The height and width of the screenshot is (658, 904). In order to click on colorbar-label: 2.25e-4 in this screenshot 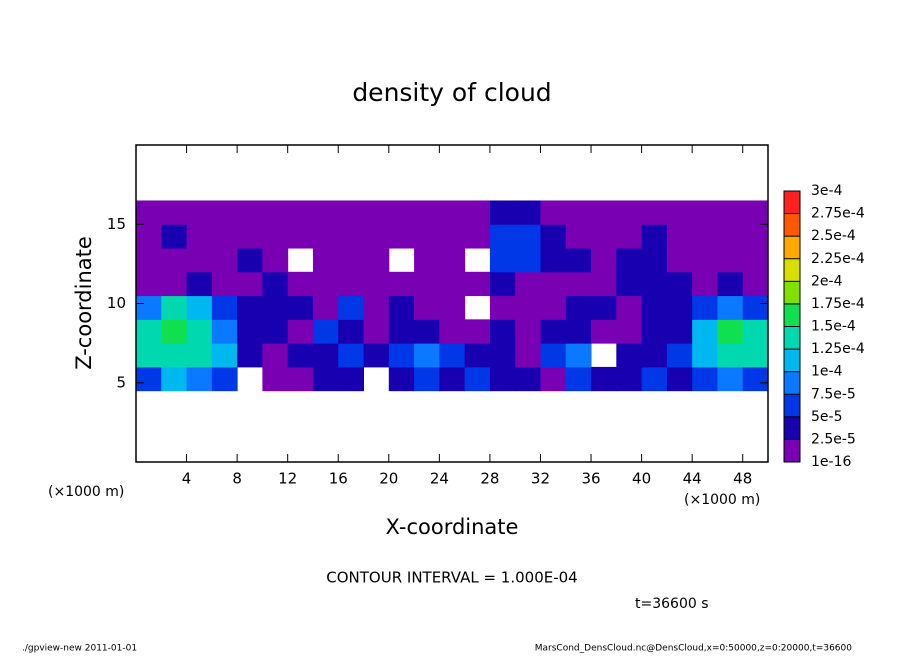, I will do `click(838, 259)`.